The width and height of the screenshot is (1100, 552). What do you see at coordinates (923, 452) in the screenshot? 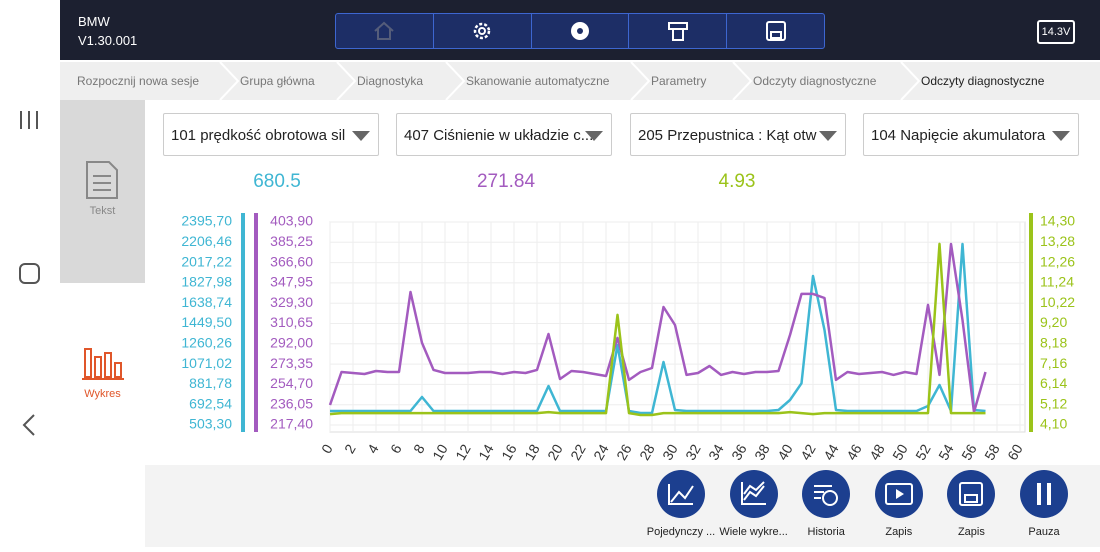
I see `x-tick-label: 52` at bounding box center [923, 452].